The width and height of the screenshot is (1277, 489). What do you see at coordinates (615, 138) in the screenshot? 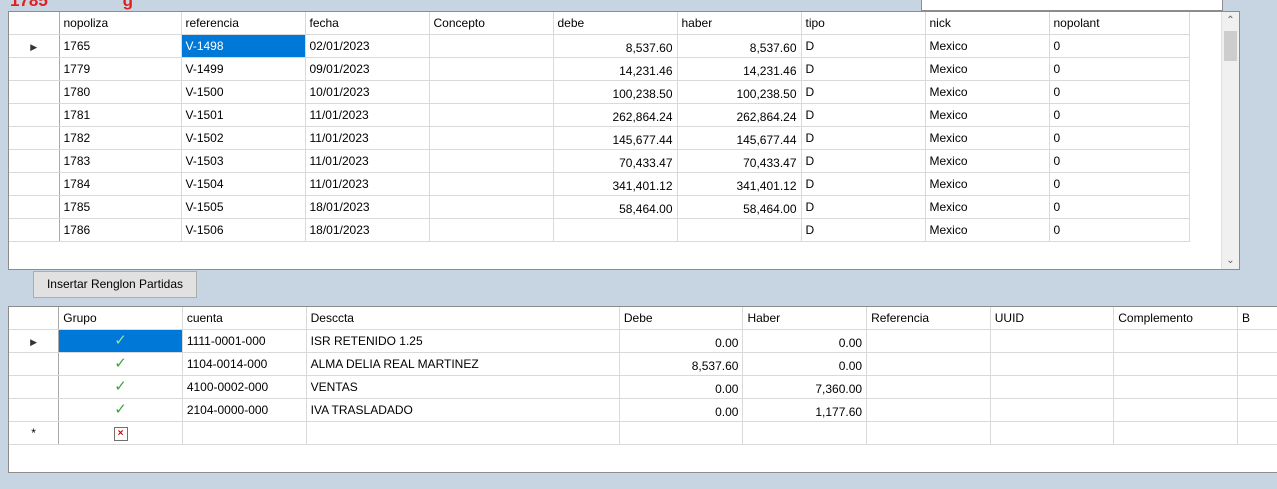
I see `cell-debe: 145,677.44` at bounding box center [615, 138].